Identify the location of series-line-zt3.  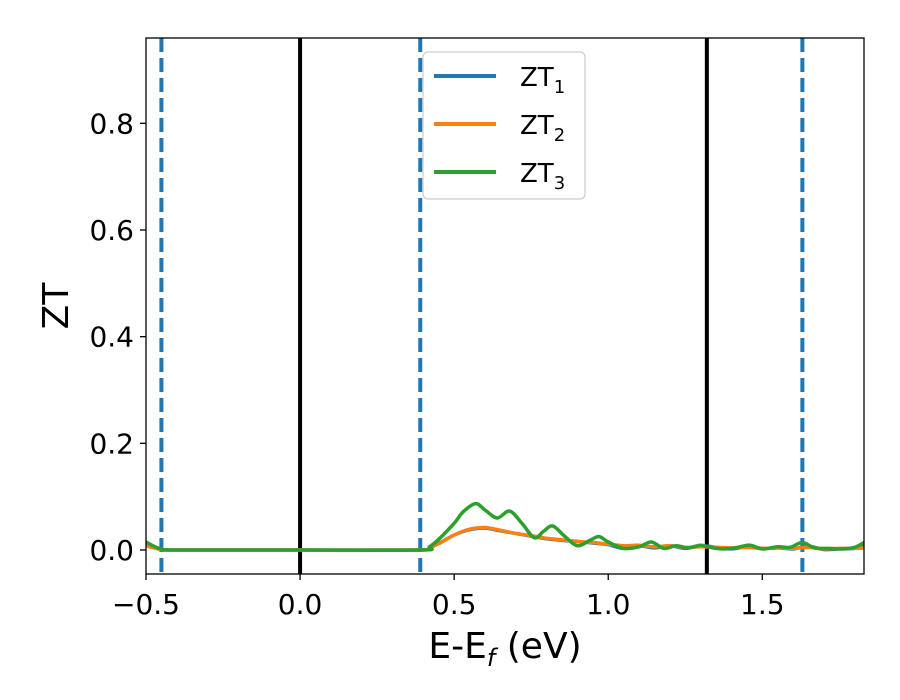
(505, 526).